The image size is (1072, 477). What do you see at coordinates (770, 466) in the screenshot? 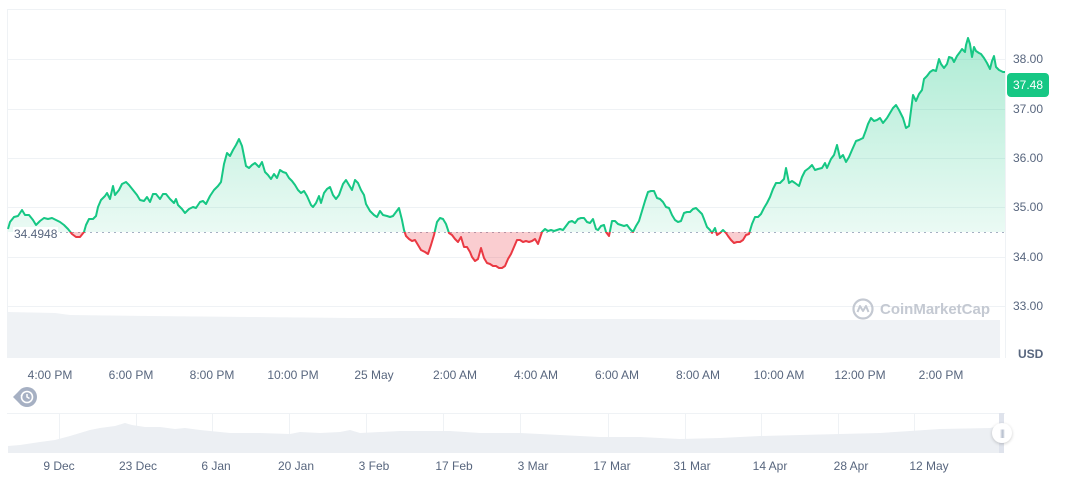
I see `navigator-tick: 14 Apr` at bounding box center [770, 466].